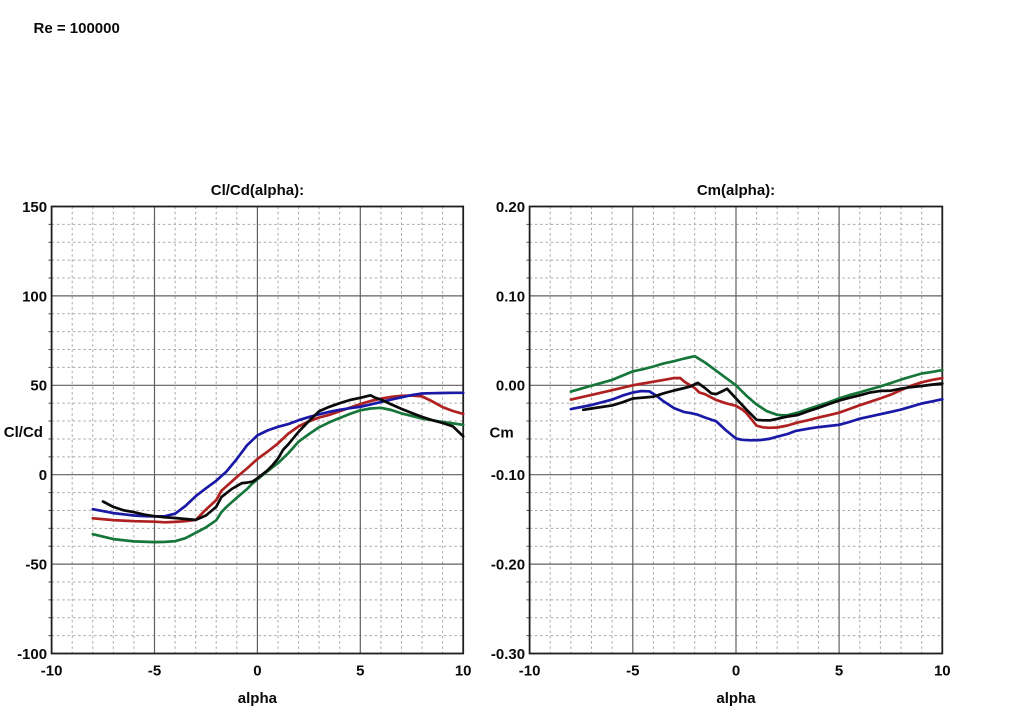 The image size is (1024, 714). What do you see at coordinates (257, 190) in the screenshot?
I see `svg-text: Cl/Cd(alpha):` at bounding box center [257, 190].